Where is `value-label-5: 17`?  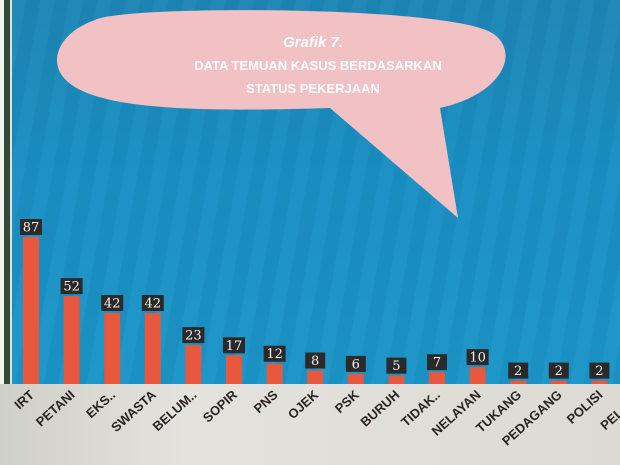 value-label-5: 17 is located at coordinates (234, 346).